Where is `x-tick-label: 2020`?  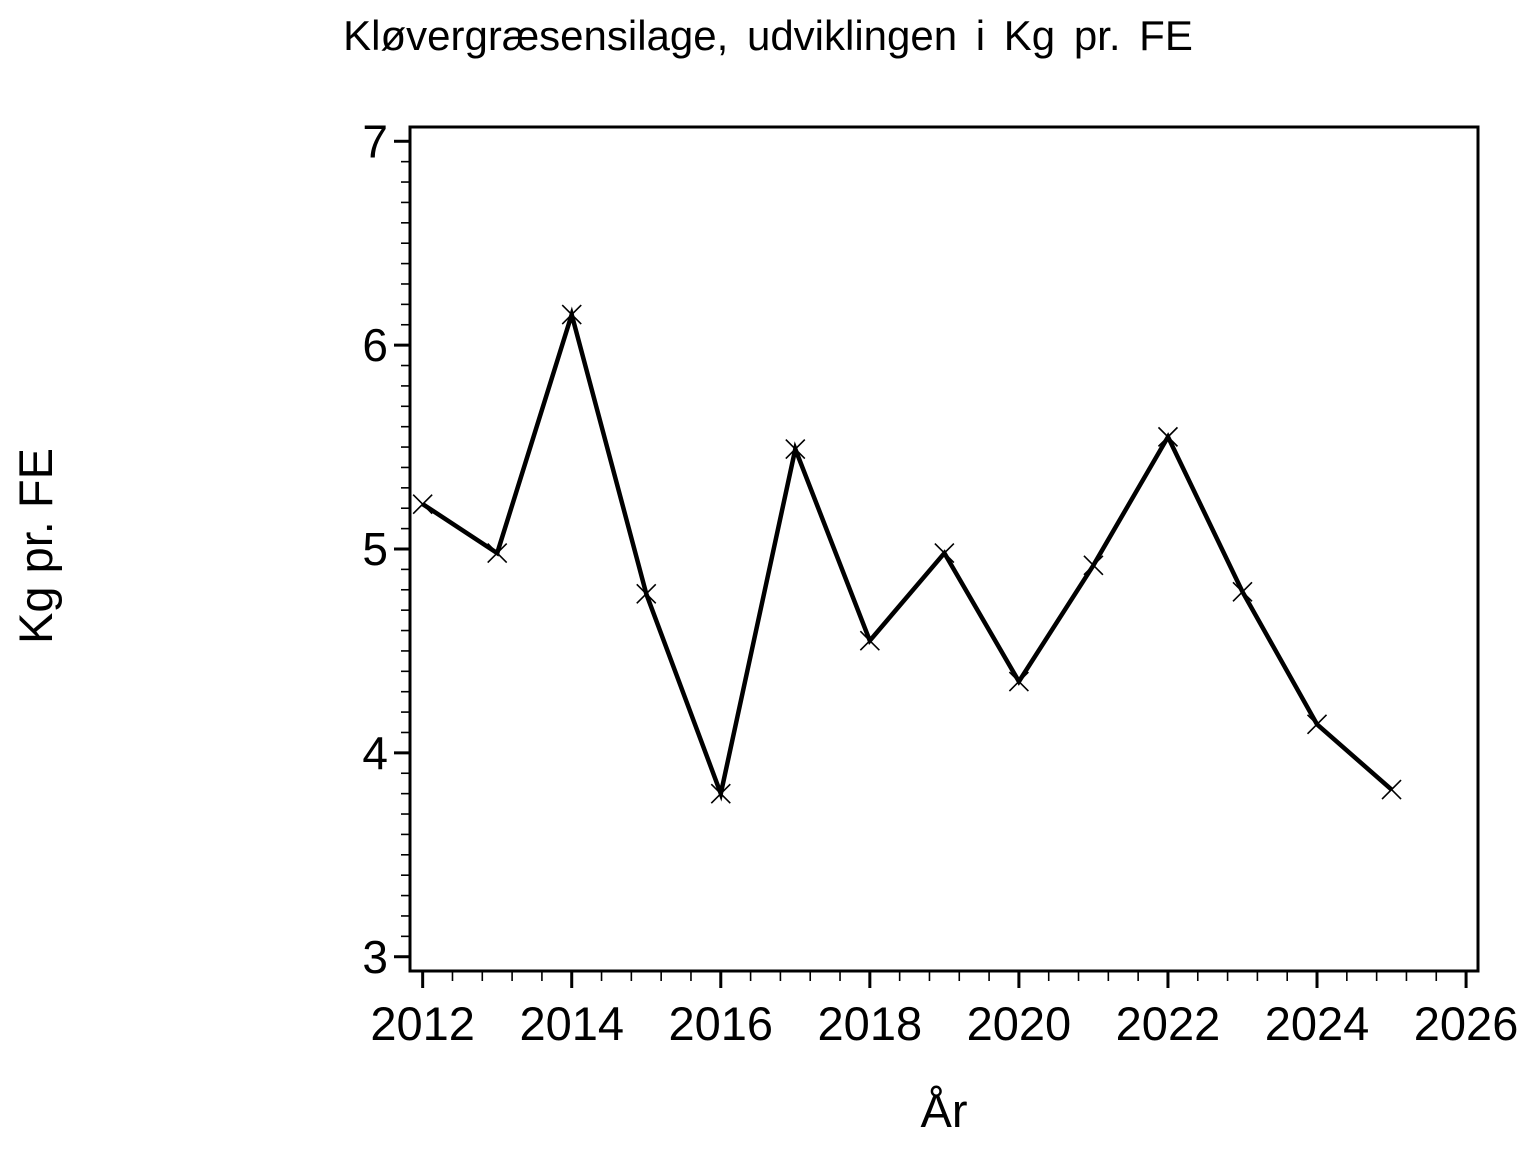 x-tick-label: 2020 is located at coordinates (1019, 1023).